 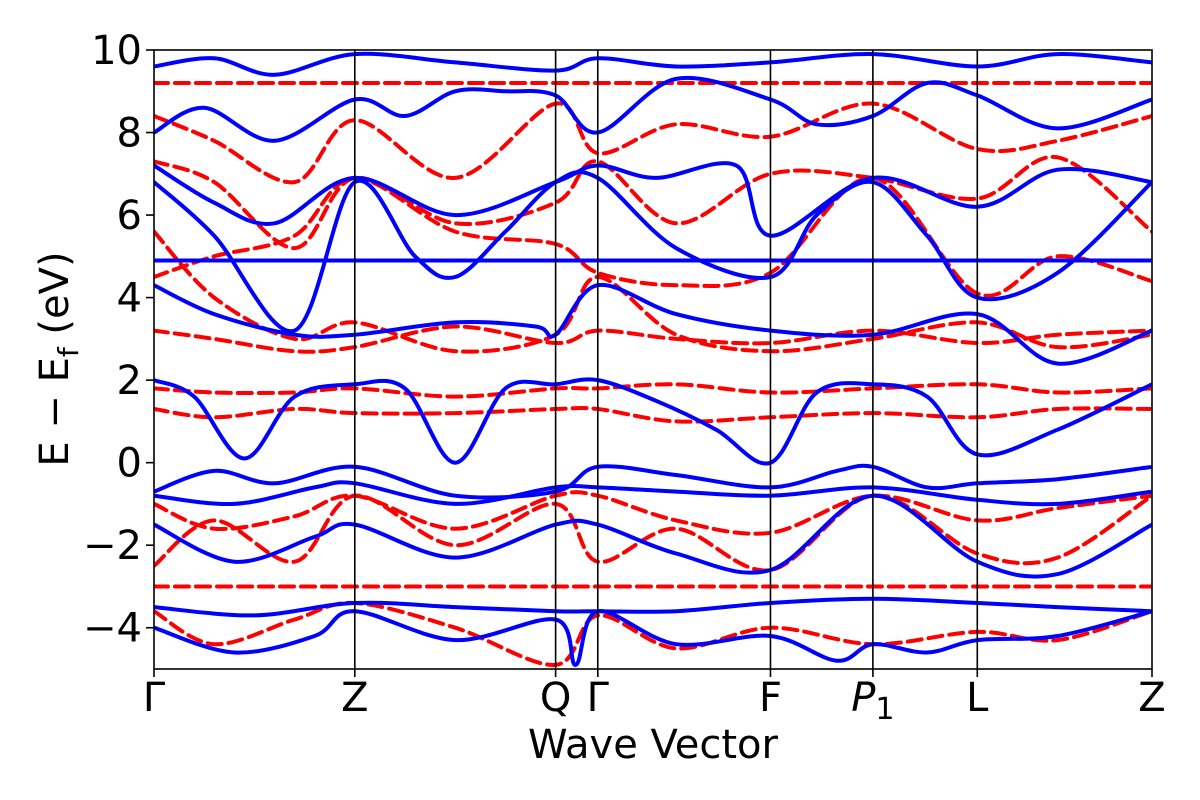 I want to click on kpoint-label: P1, so click(x=872, y=701).